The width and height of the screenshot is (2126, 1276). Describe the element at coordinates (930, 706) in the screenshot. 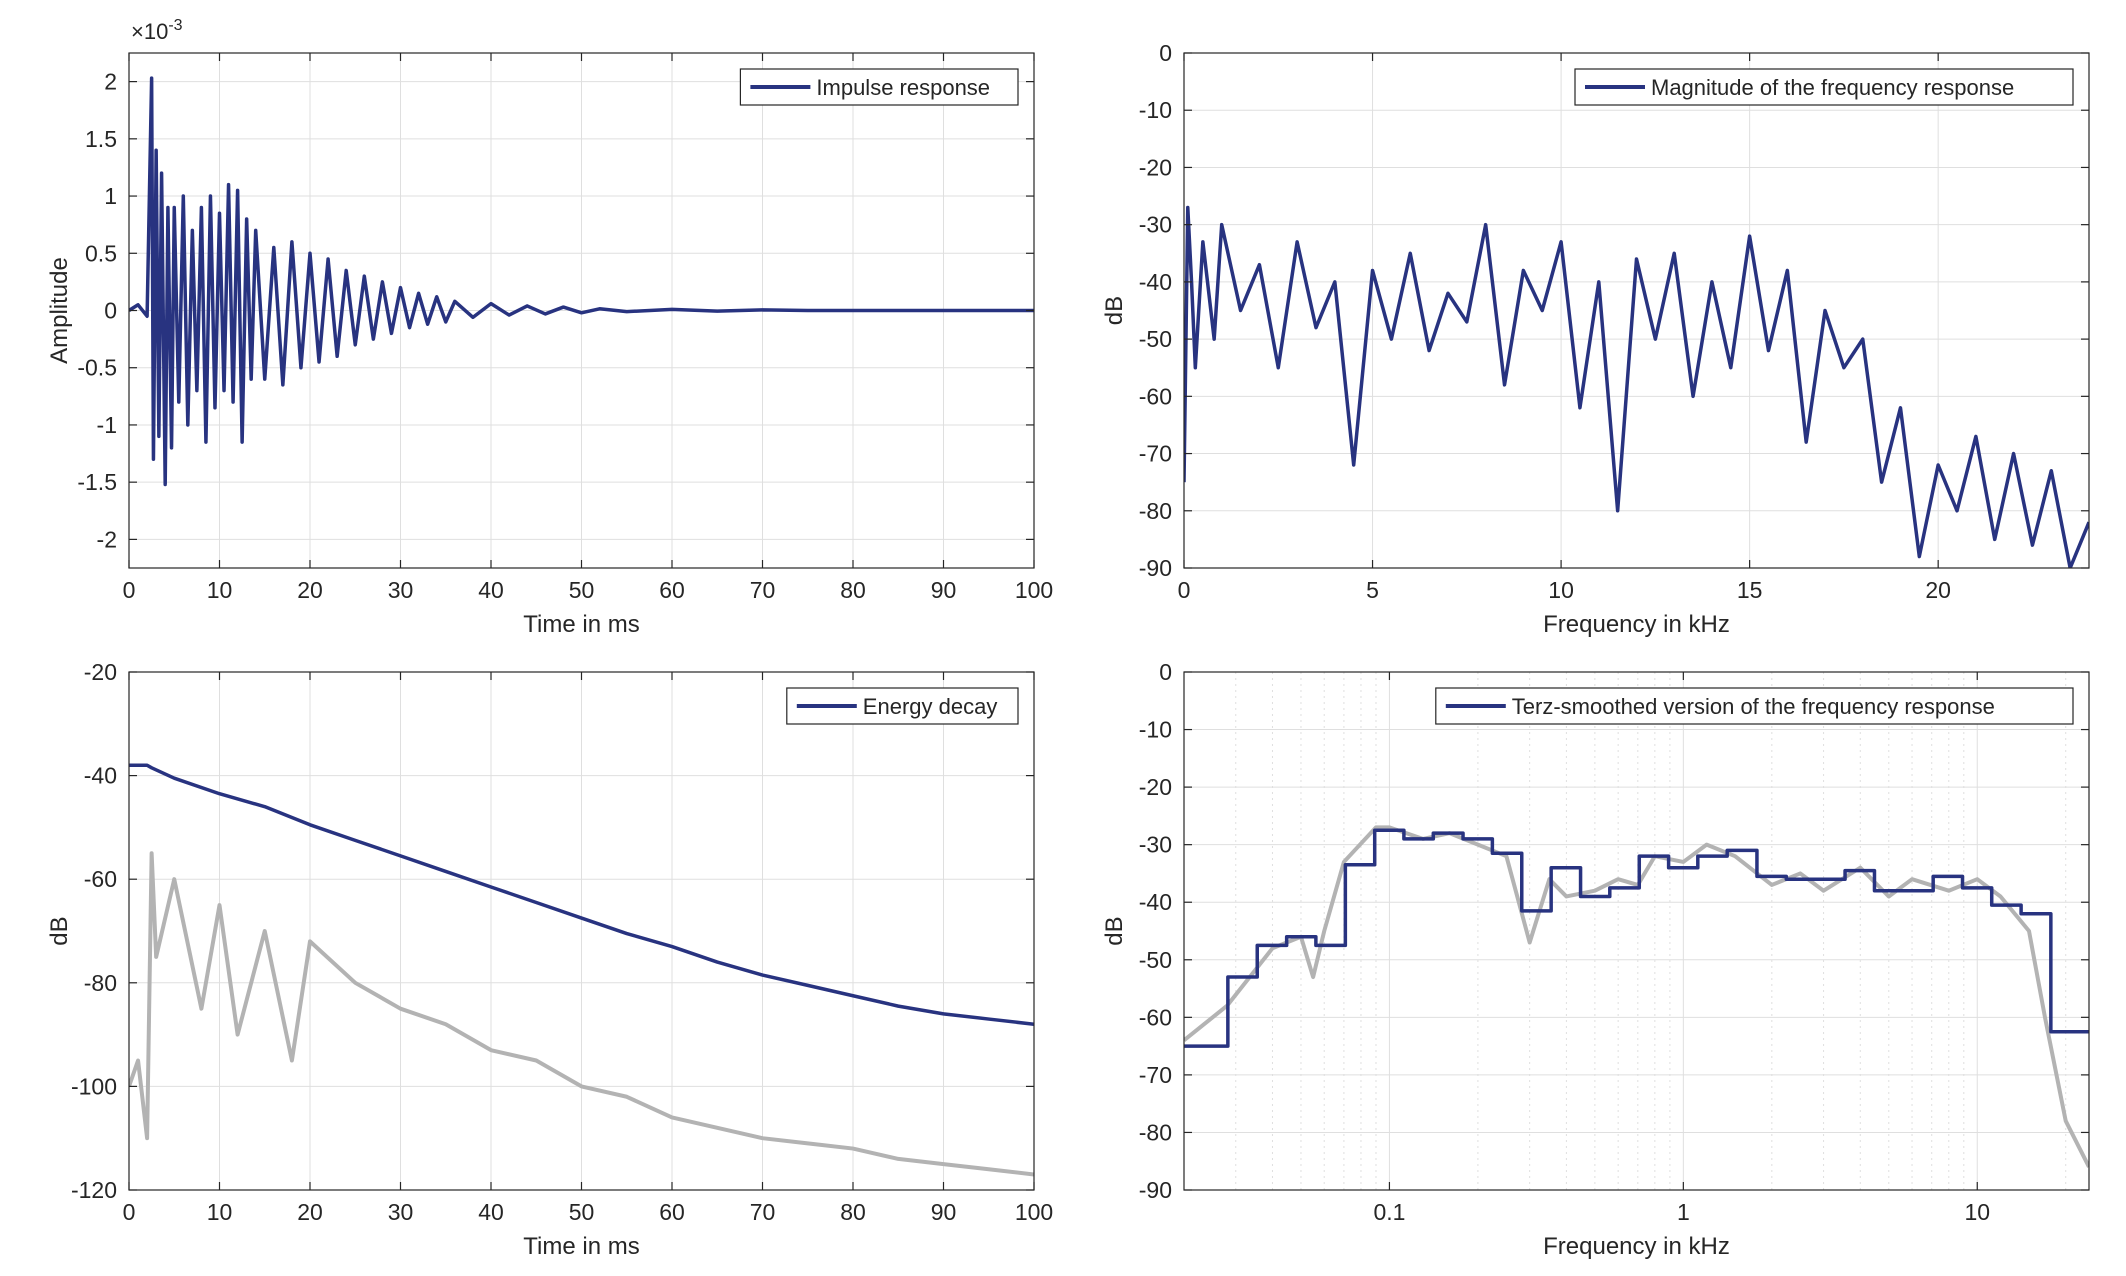

I see `legend-label: Energy decay` at that location.